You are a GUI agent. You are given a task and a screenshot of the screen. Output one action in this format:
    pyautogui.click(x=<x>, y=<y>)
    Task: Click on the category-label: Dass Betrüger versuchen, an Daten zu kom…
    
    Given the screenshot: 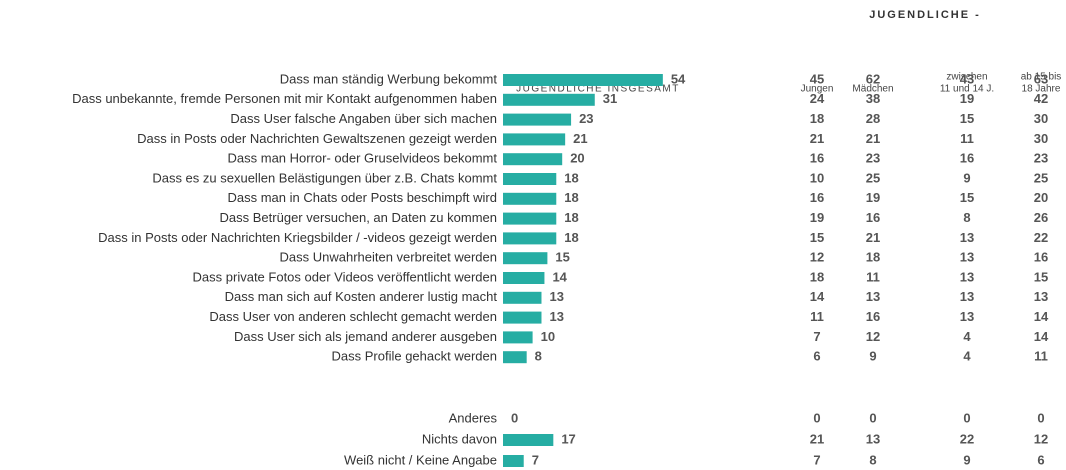 What is the action you would take?
    pyautogui.click(x=358, y=217)
    